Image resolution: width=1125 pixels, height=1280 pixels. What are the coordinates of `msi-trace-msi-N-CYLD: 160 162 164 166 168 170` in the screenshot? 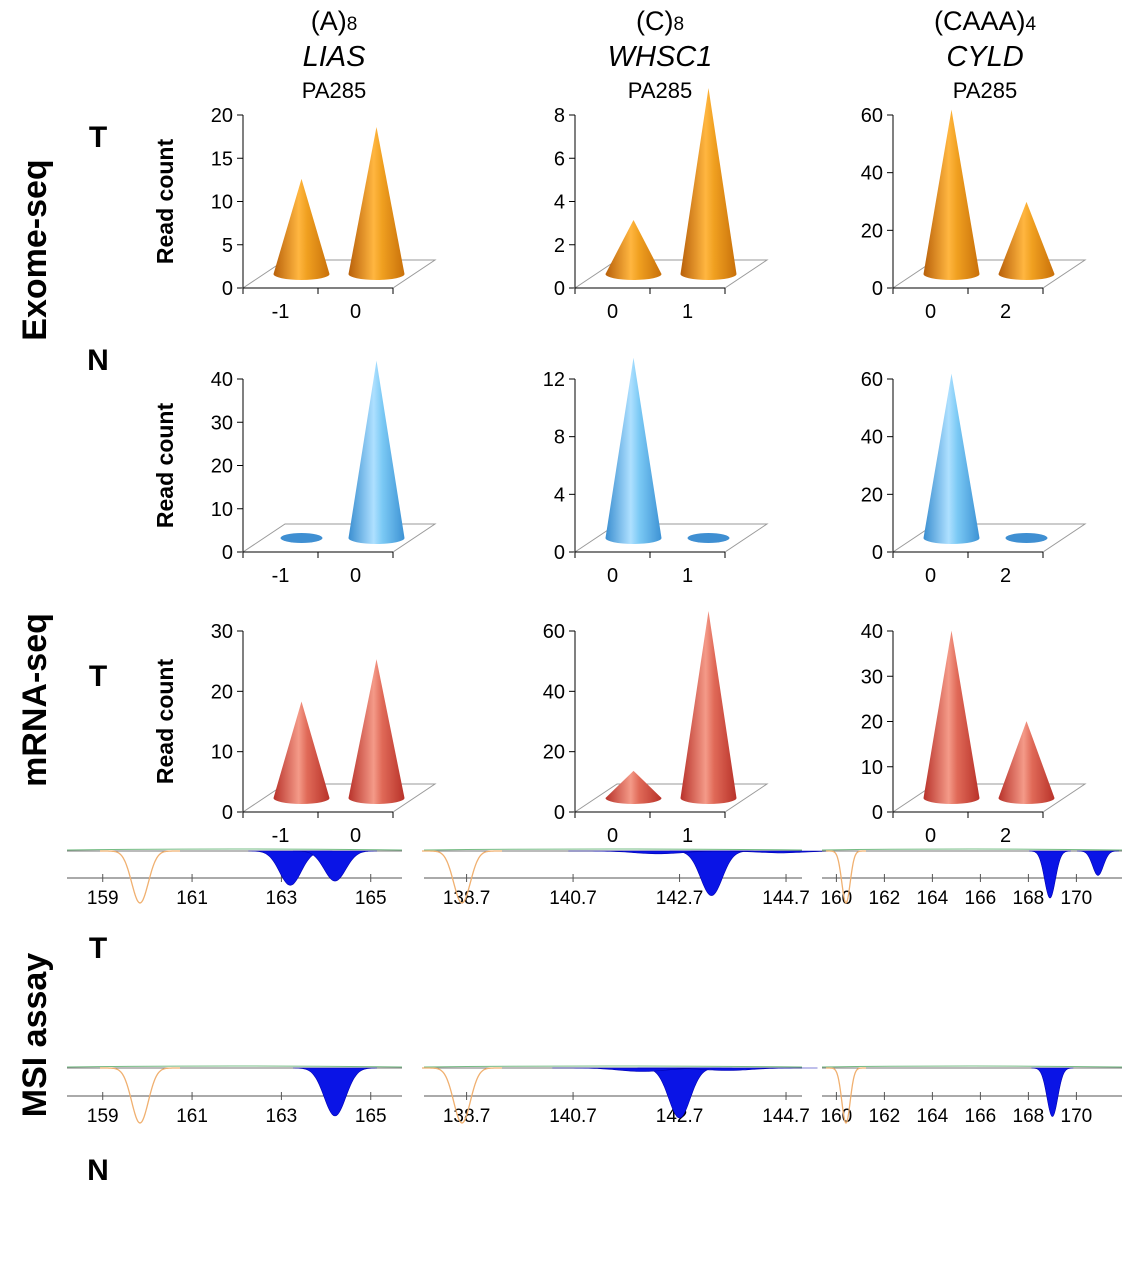 It's located at (972, 1096).